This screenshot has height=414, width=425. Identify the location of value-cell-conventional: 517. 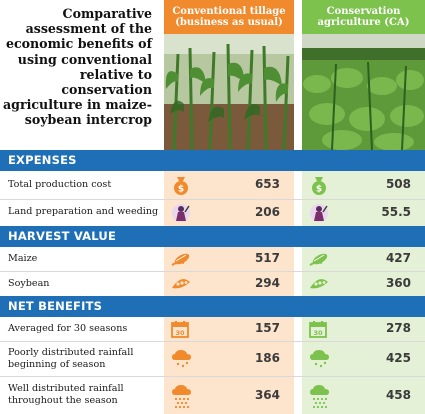
(229, 259).